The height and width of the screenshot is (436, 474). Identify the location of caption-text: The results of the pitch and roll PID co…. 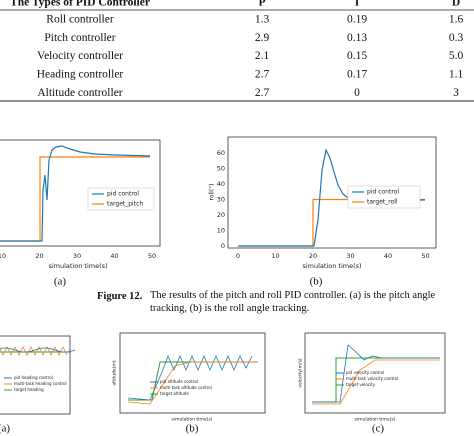
(293, 302).